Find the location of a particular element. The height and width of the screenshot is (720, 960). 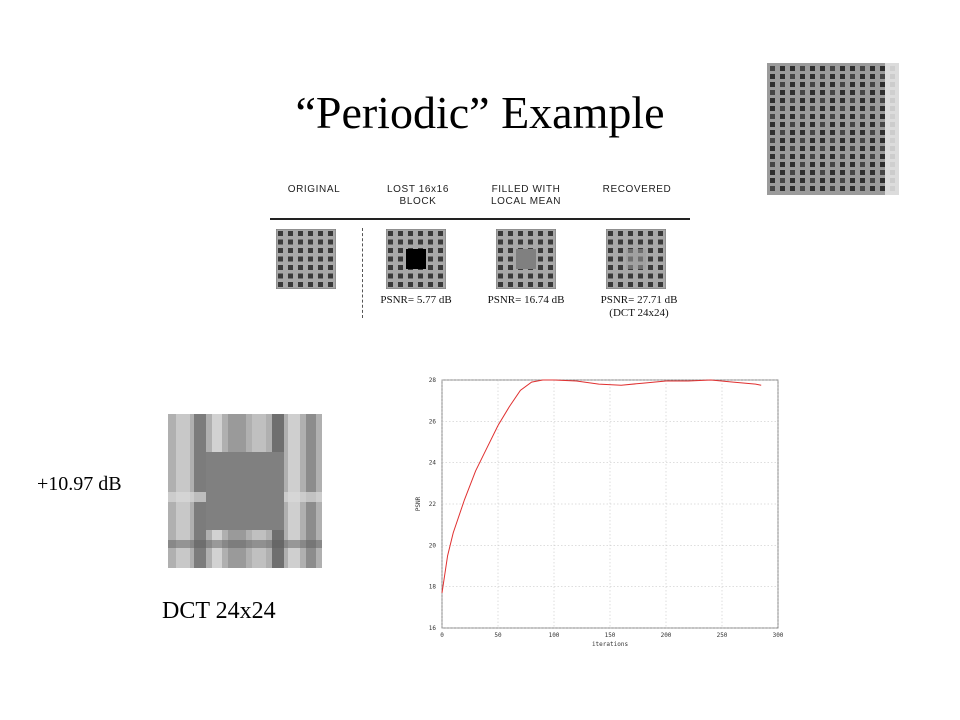

y-tick-label: 16 is located at coordinates (433, 628).